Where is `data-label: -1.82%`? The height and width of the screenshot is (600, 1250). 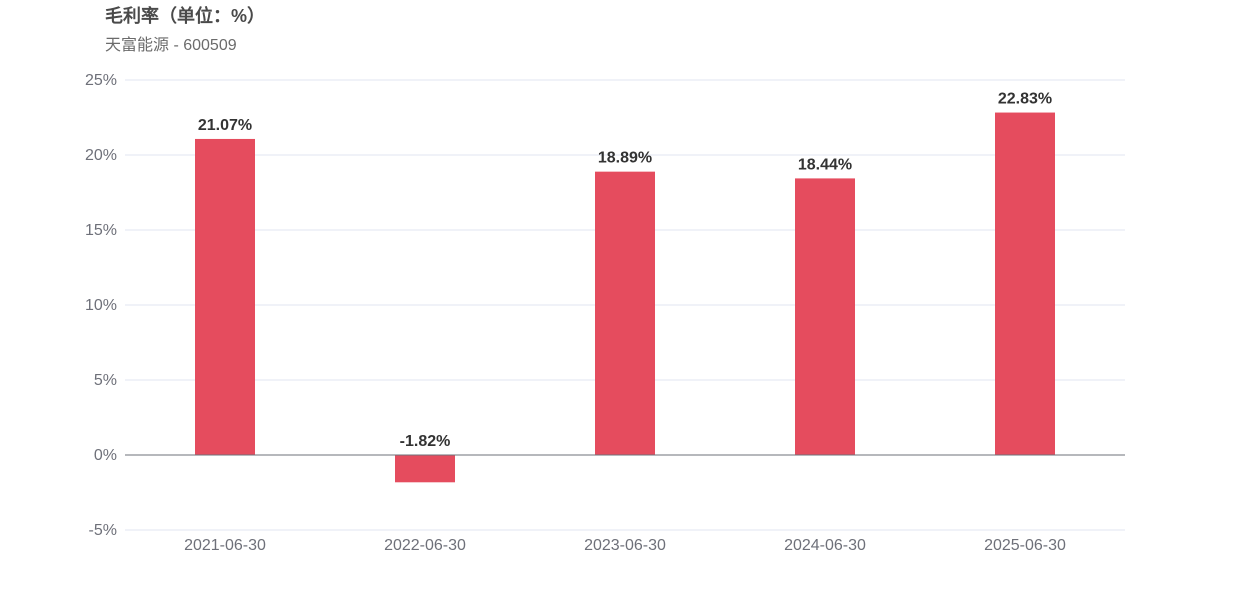 data-label: -1.82% is located at coordinates (425, 441).